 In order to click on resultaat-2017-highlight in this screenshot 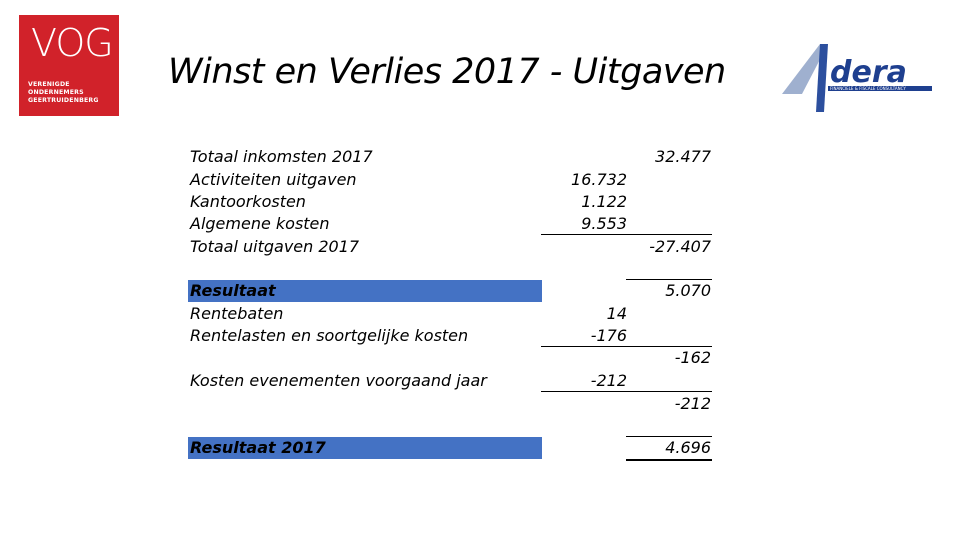, I will do `click(365, 448)`.